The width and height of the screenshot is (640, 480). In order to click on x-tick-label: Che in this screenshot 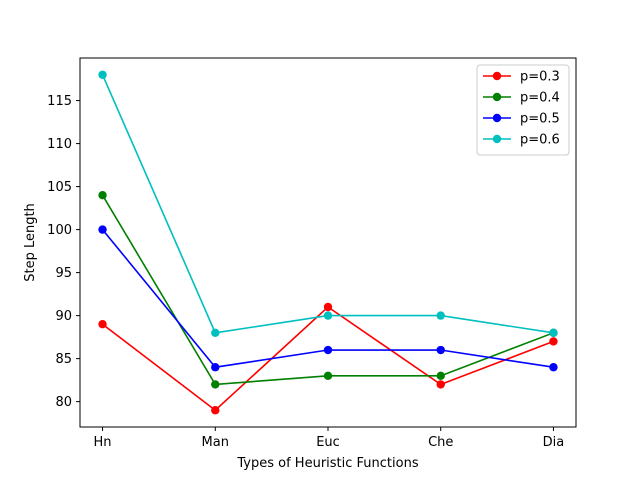, I will do `click(440, 442)`.